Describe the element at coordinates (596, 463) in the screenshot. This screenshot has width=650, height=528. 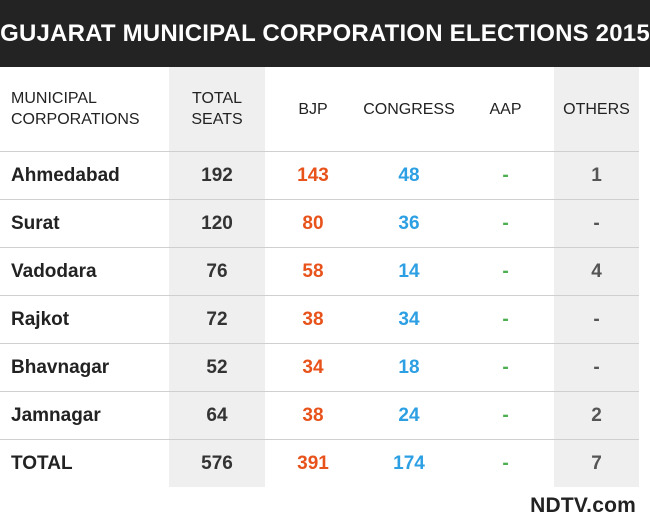
I see `row-others-seats: 7` at that location.